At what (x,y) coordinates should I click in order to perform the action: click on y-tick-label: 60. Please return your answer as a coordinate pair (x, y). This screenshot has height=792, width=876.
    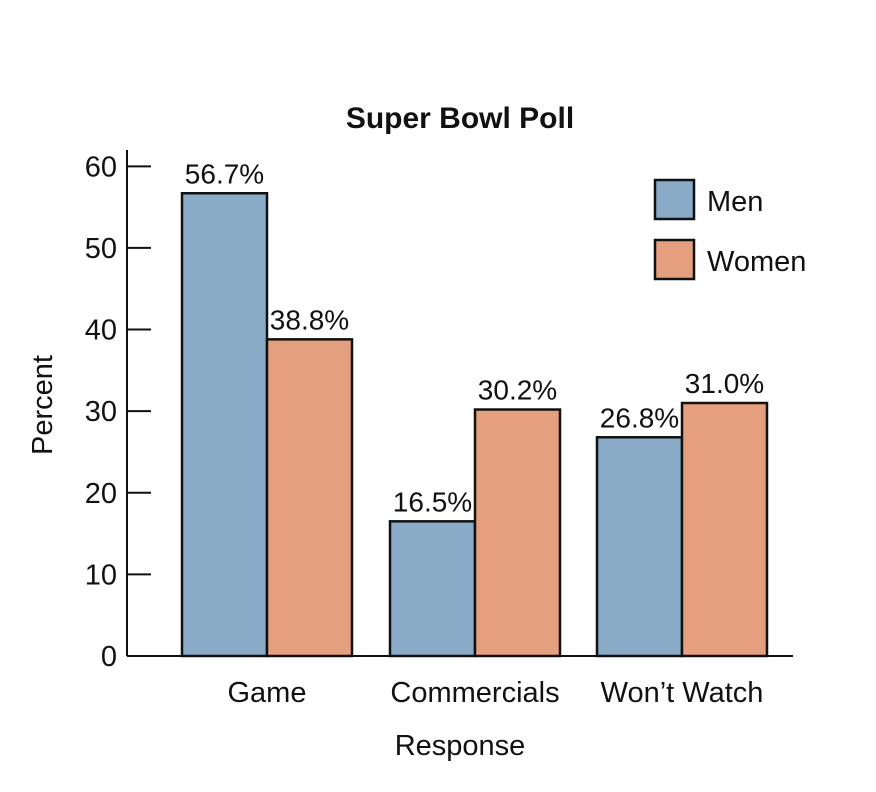
    Looking at the image, I should click on (101, 167).